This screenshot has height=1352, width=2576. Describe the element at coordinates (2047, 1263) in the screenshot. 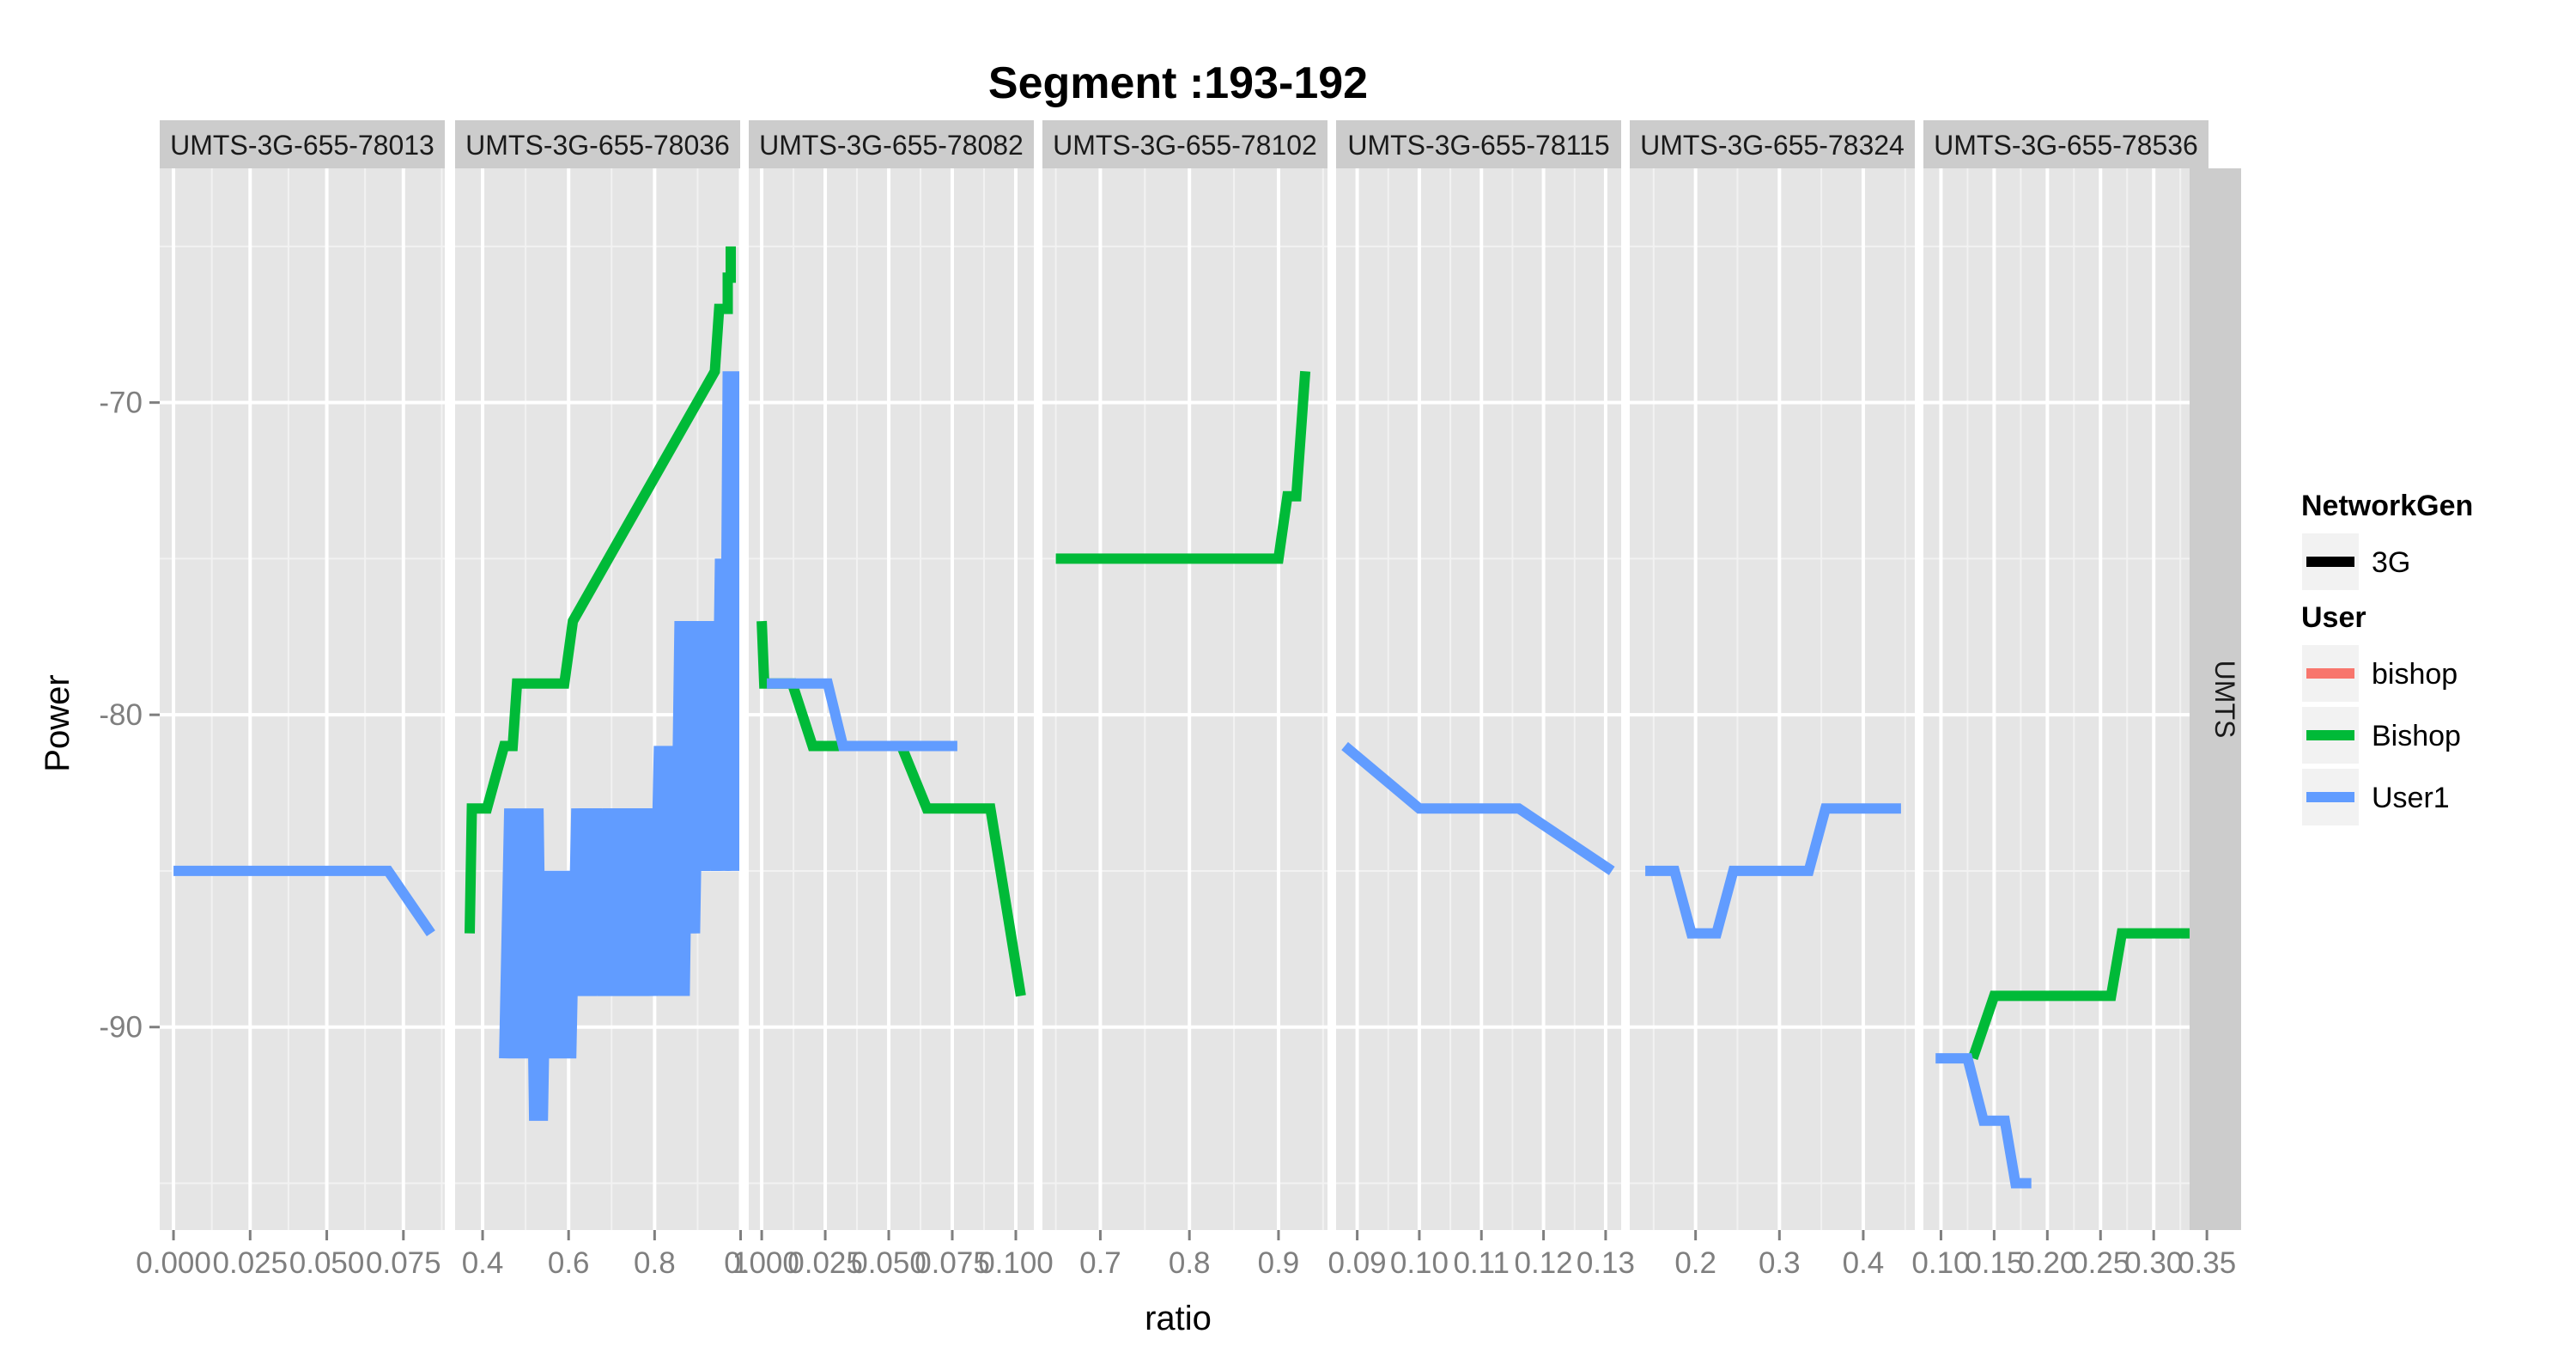

I see `x-tick-label: 0.20` at that location.